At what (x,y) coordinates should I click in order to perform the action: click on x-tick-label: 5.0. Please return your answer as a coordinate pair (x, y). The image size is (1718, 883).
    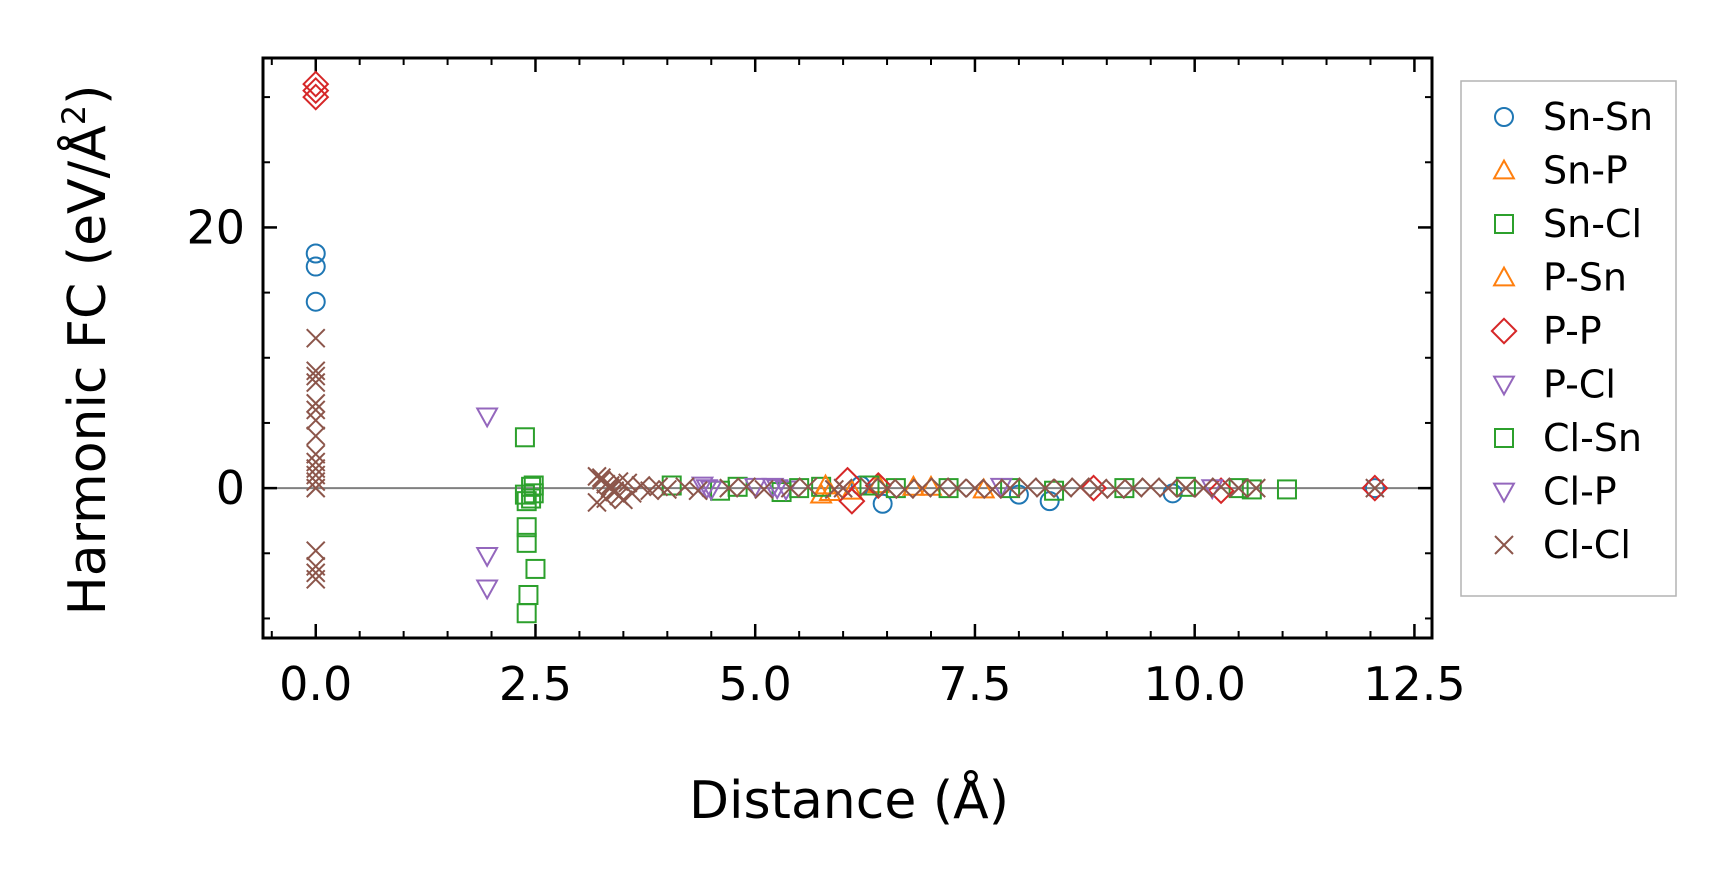
    Looking at the image, I should click on (755, 684).